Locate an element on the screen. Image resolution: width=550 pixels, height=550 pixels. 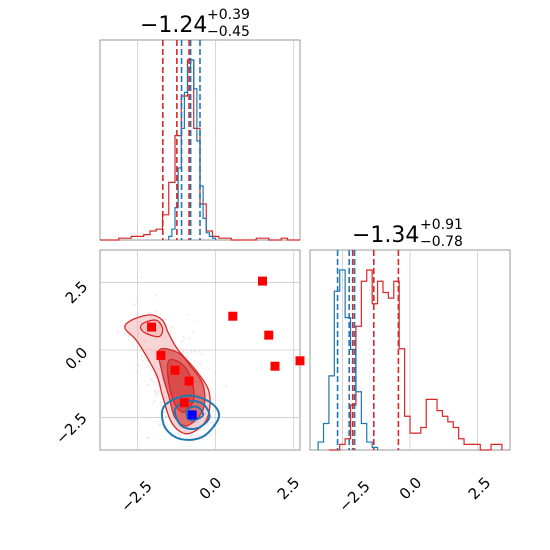
title-param-2-upper-error: +0.91 is located at coordinates (441, 225).